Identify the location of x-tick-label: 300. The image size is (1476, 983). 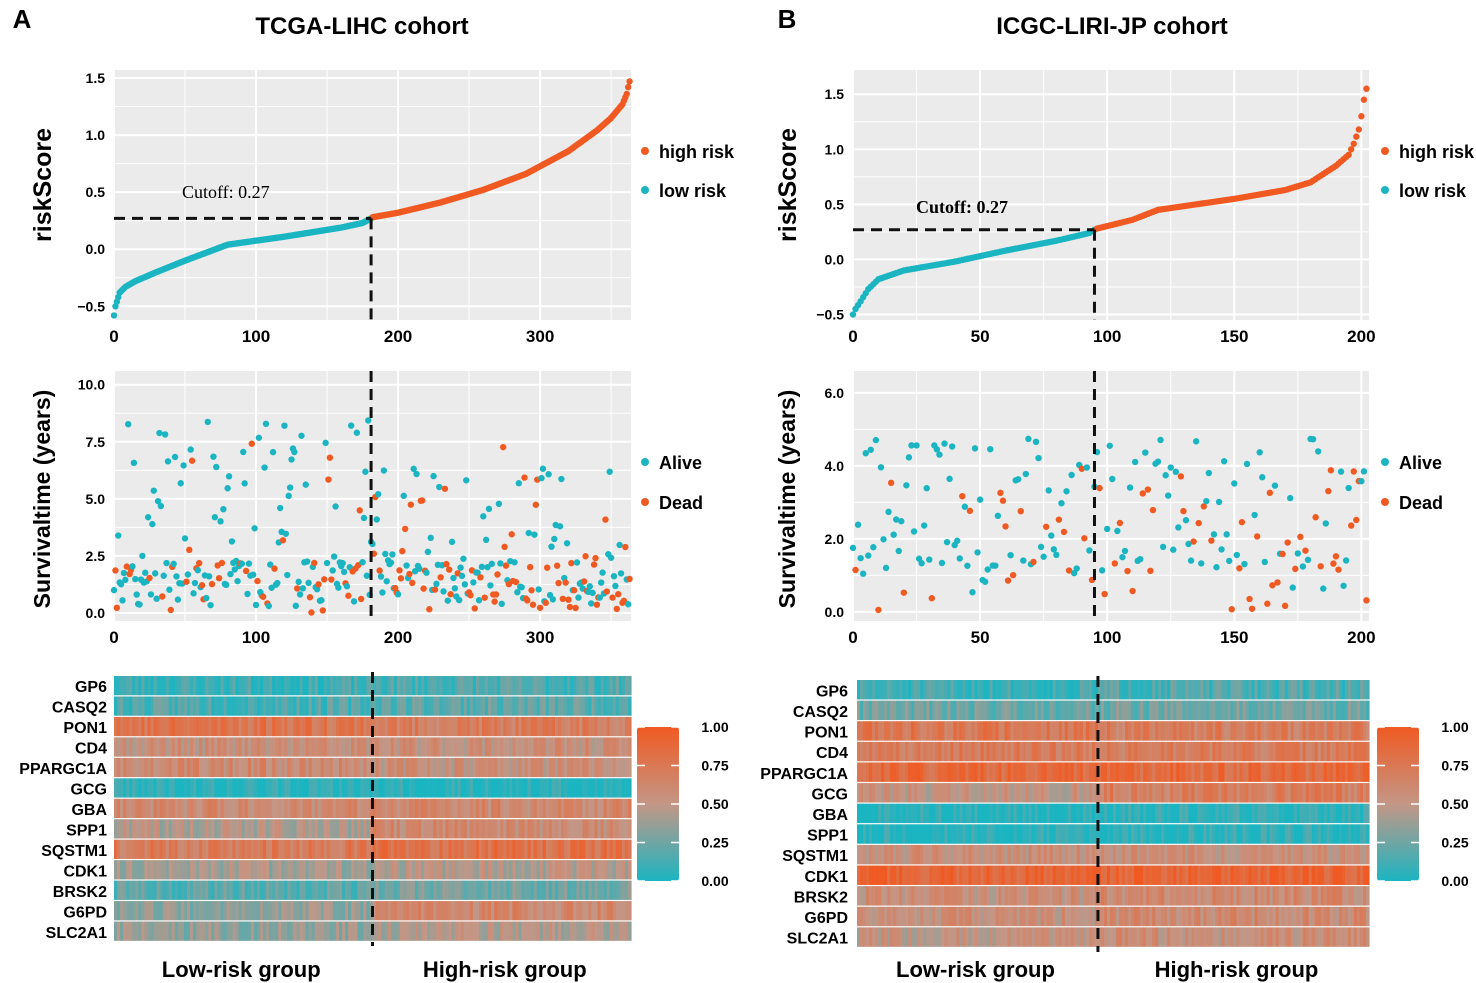
(540, 336).